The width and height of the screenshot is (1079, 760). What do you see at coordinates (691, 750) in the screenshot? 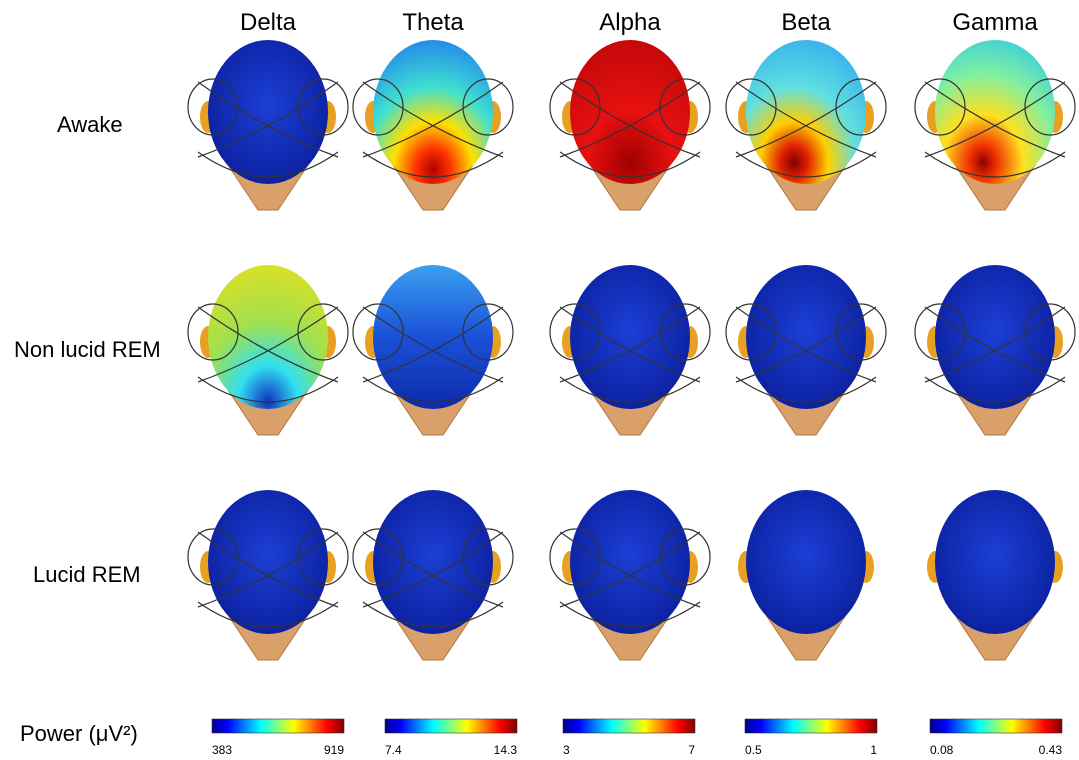
I see `colorbar-max: 7` at bounding box center [691, 750].